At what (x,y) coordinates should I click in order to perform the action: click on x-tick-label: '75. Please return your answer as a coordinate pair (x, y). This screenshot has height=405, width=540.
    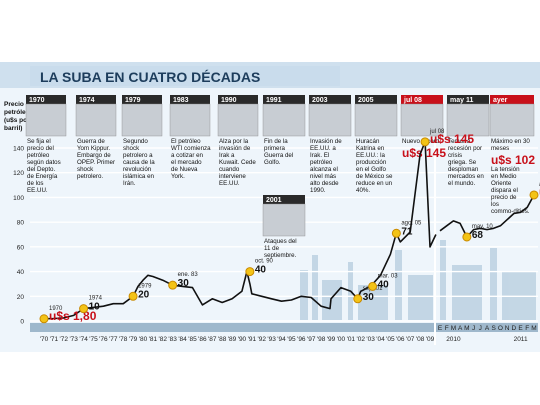
    Looking at the image, I should click on (93, 339).